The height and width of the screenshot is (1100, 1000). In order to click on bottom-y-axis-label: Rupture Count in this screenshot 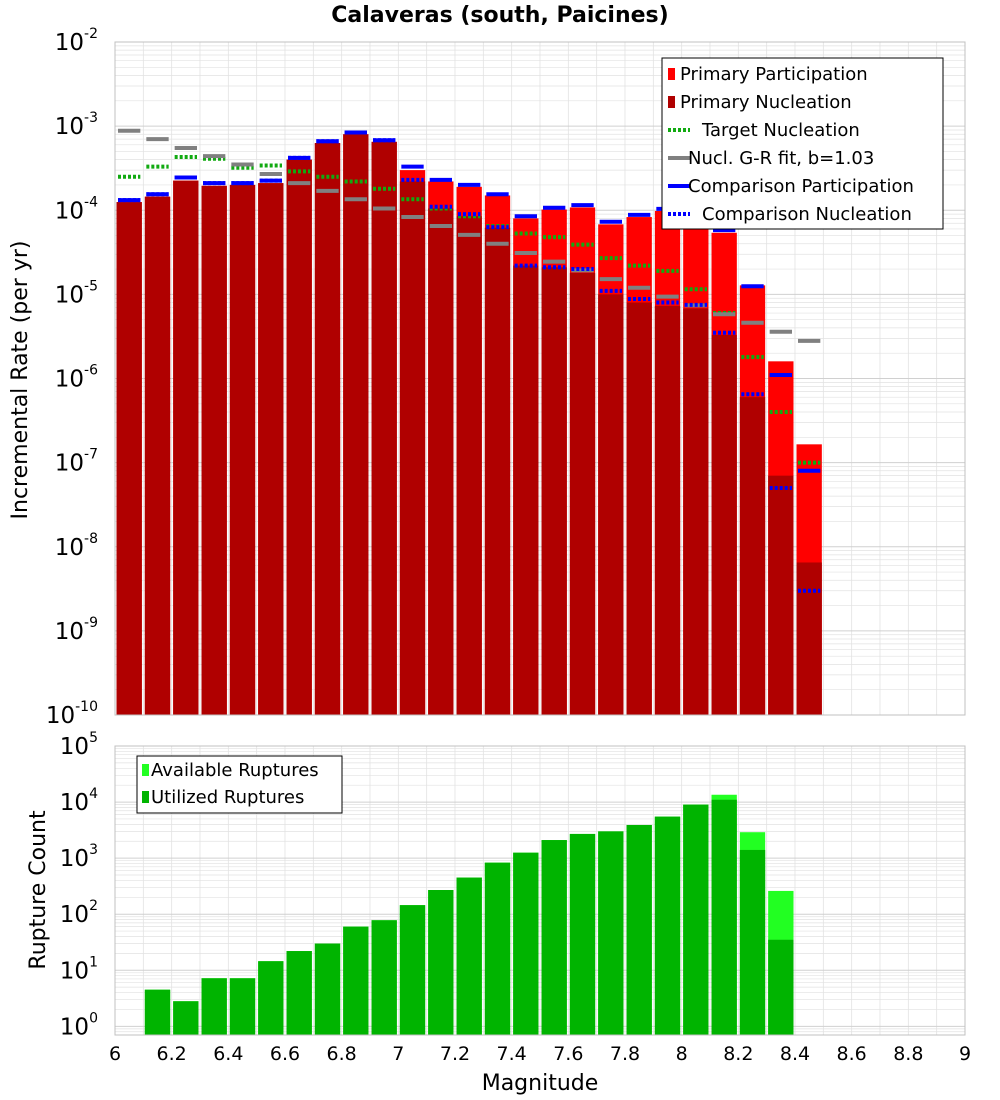, I will do `click(38, 890)`.